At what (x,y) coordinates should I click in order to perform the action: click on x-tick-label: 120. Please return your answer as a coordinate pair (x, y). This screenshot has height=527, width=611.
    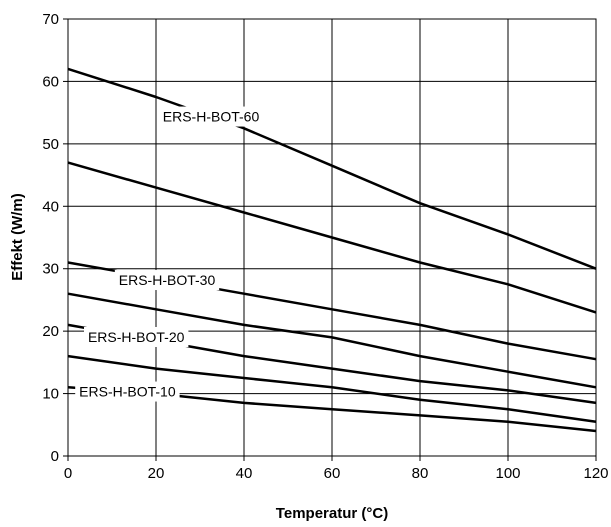
    Looking at the image, I should click on (595, 473).